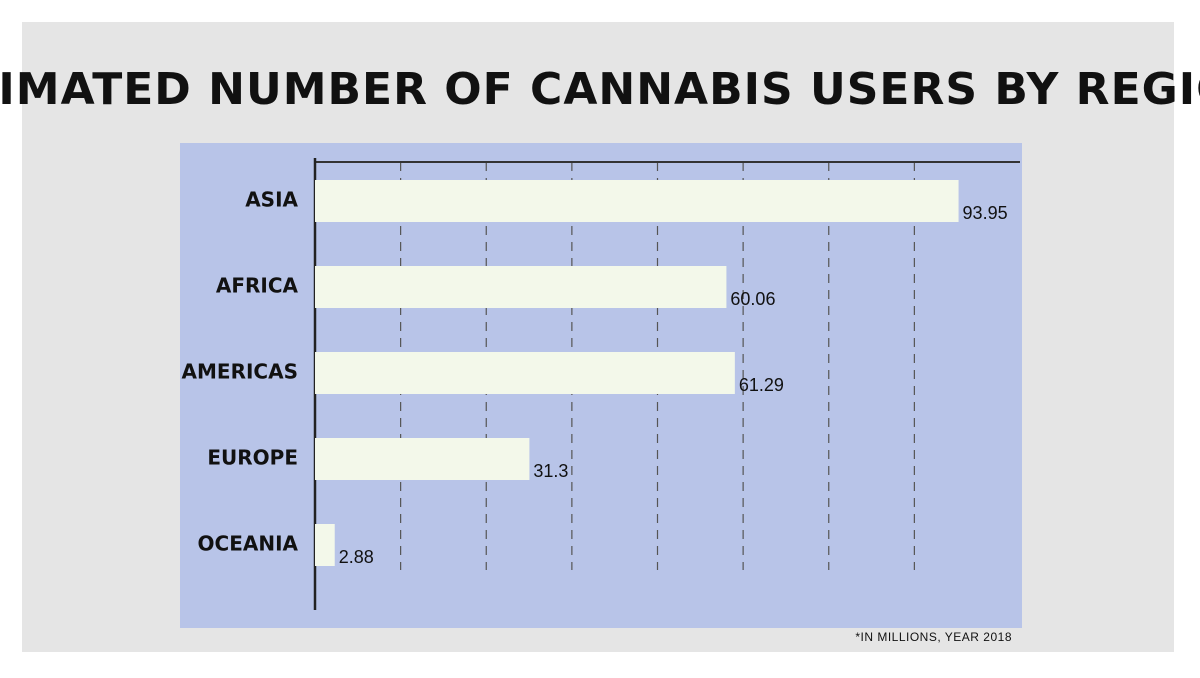 The image size is (1200, 678). What do you see at coordinates (985, 213) in the screenshot?
I see `value-label: 93.95` at bounding box center [985, 213].